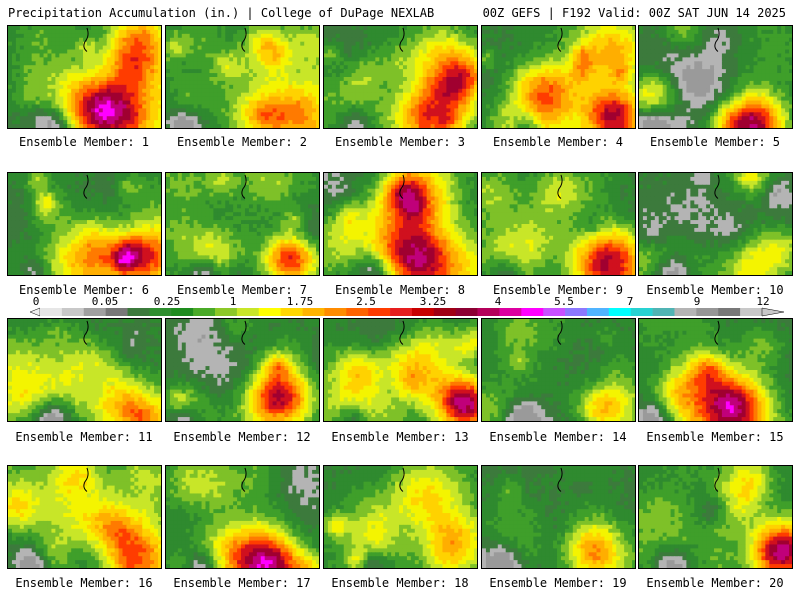 The image size is (800, 600). I want to click on colorbar-tick-label: 5.5, so click(564, 301).